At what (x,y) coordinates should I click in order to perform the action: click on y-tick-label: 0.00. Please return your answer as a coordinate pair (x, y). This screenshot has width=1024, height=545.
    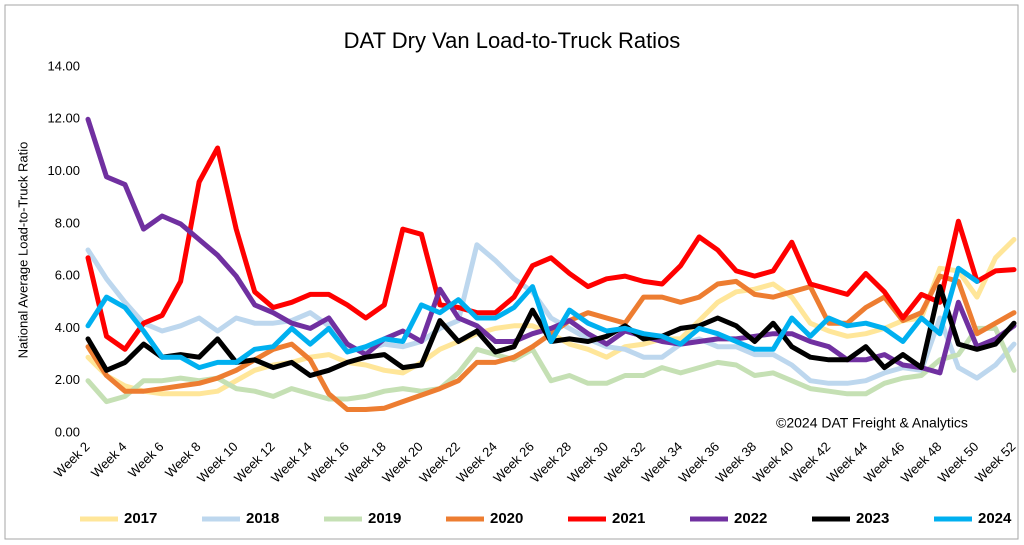
    Looking at the image, I should click on (67, 431).